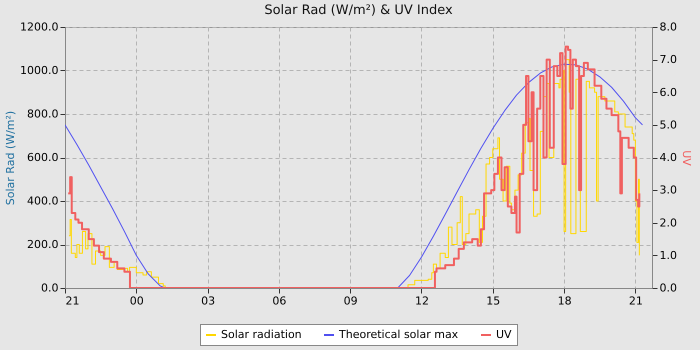 This screenshot has width=700, height=350. What do you see at coordinates (565, 301) in the screenshot?
I see `x-tick-label: 18` at bounding box center [565, 301].